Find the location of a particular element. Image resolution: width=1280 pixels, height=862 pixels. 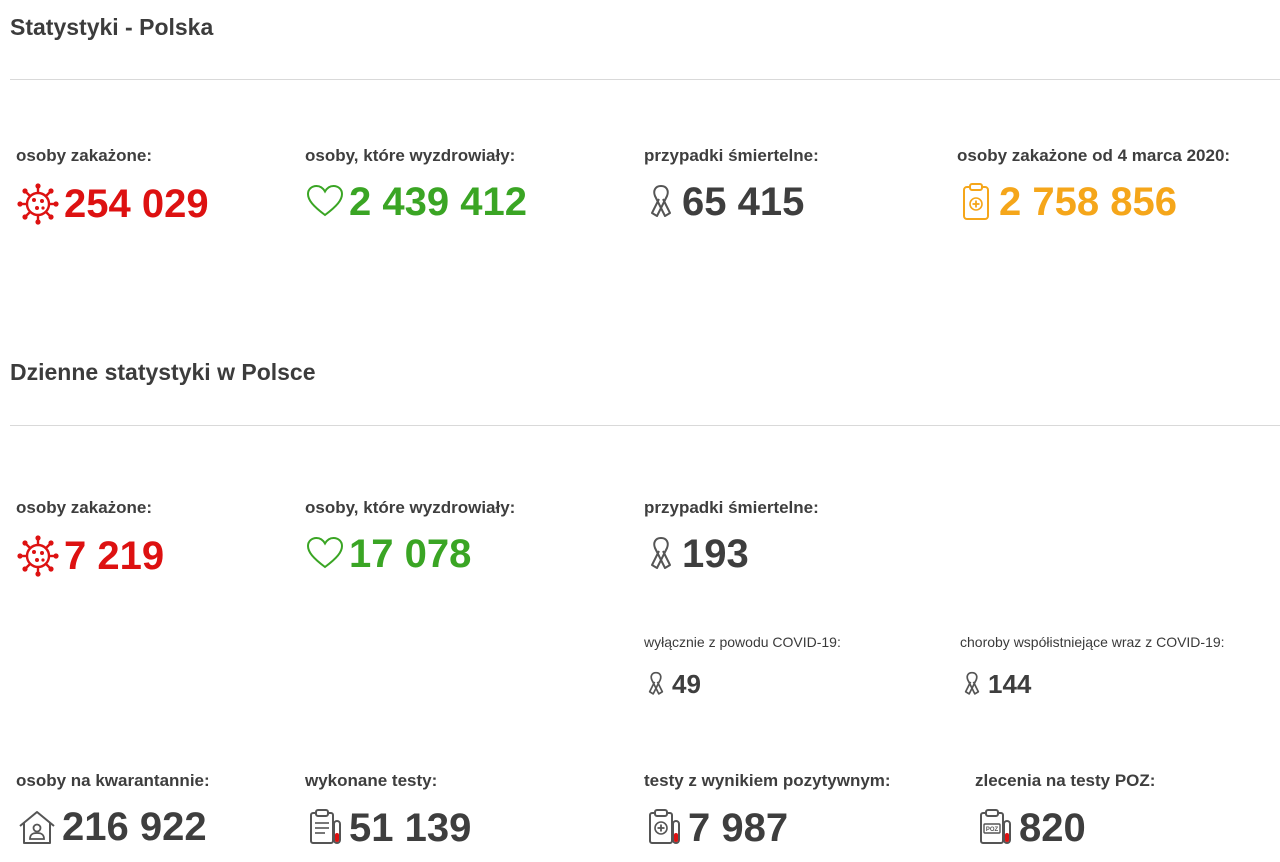

poz-icon-text: POZ is located at coordinates (992, 830).